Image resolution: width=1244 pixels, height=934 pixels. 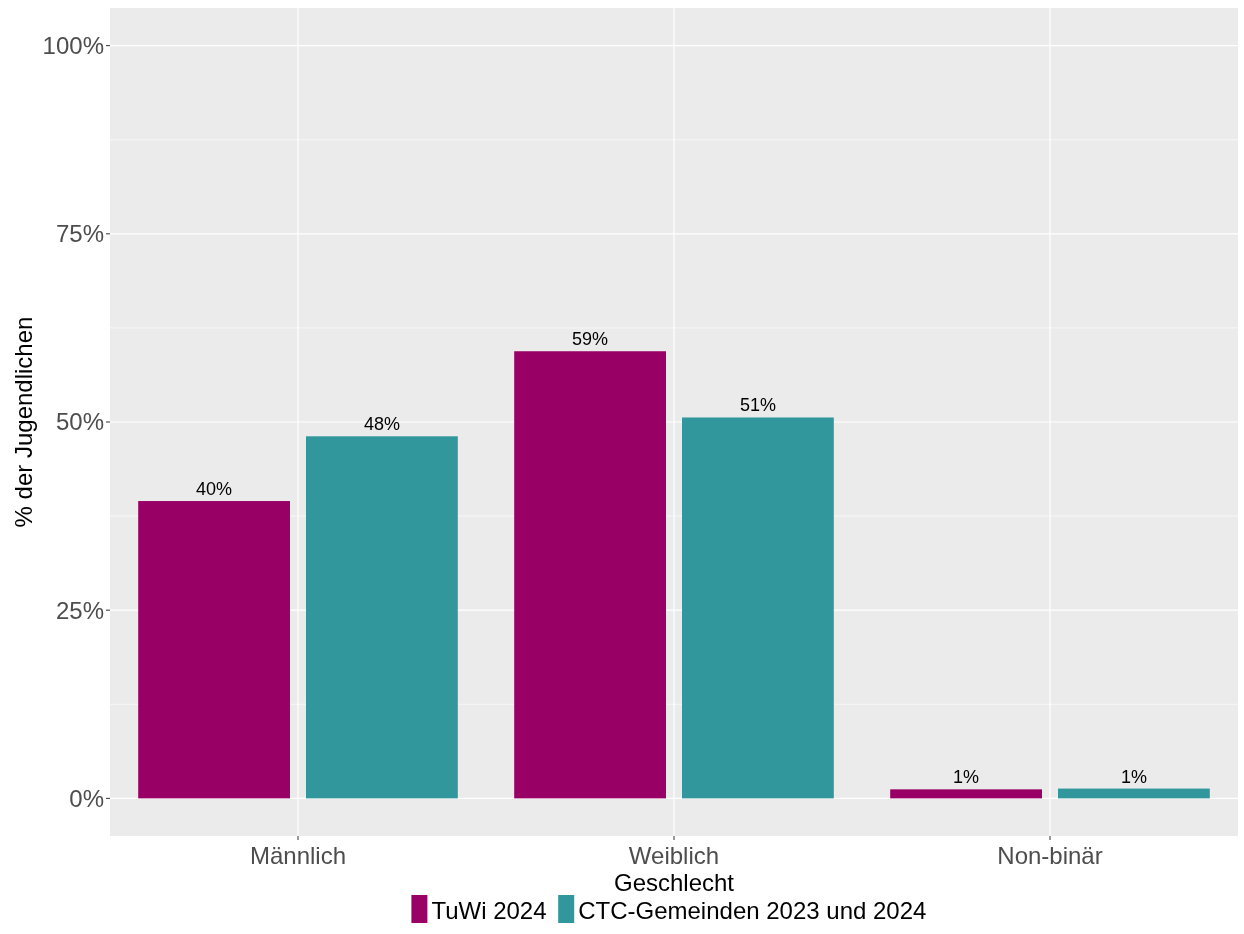 What do you see at coordinates (79, 610) in the screenshot?
I see `y-tick-label: 25%` at bounding box center [79, 610].